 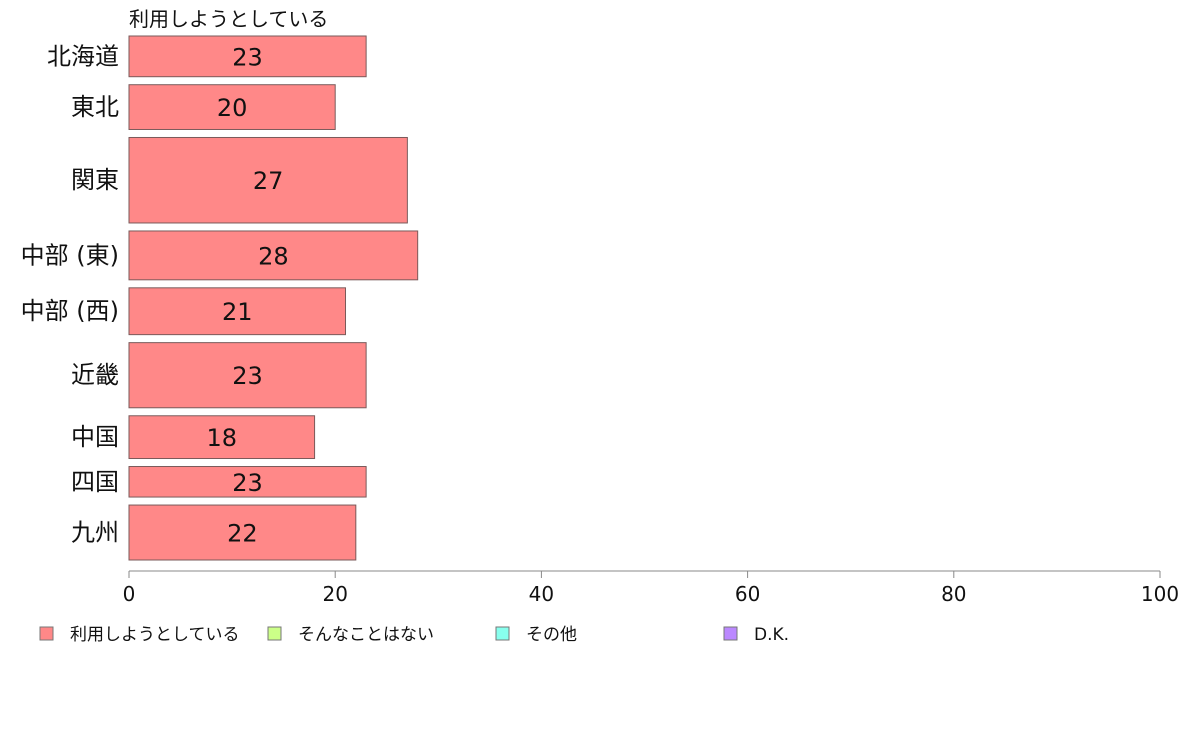 What do you see at coordinates (95, 533) in the screenshot?
I see `category-label: 九州` at bounding box center [95, 533].